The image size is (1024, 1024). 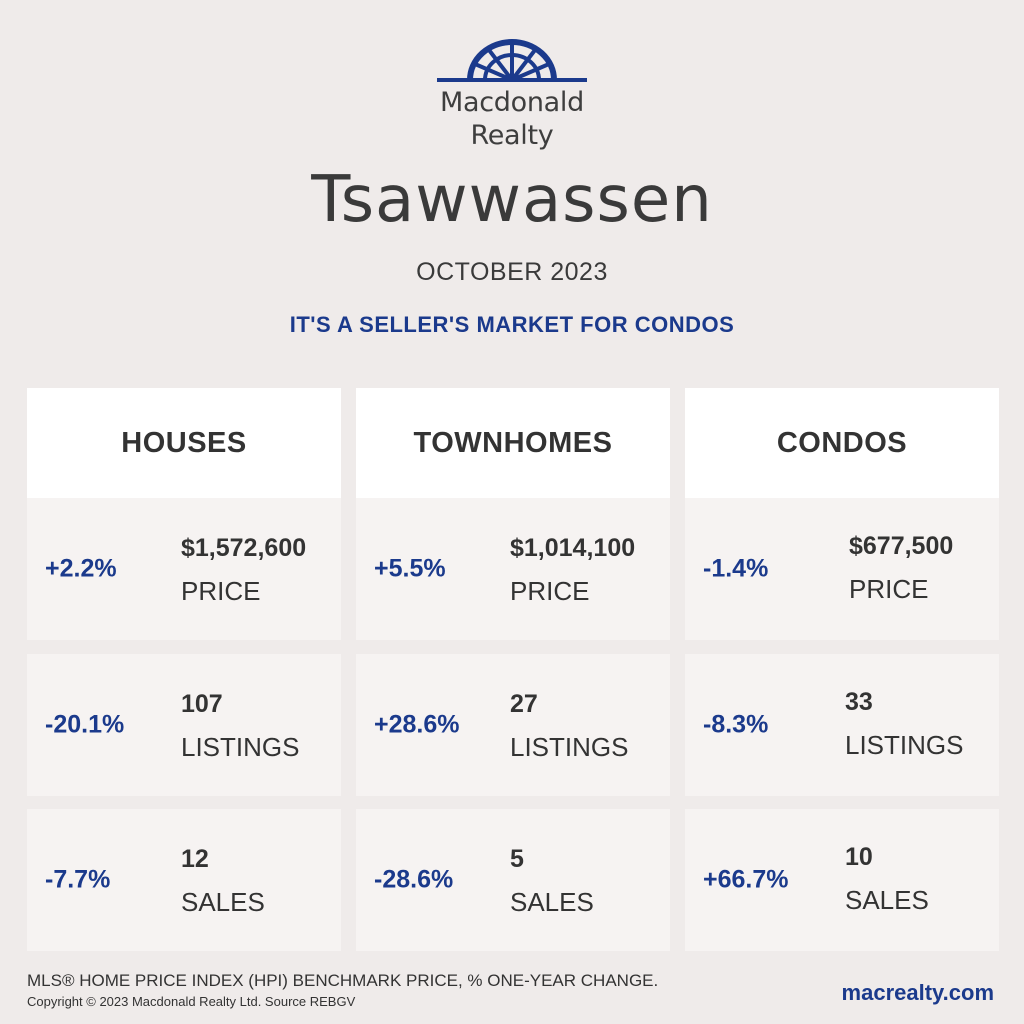 I want to click on column-title: HOUSES, so click(x=184, y=443).